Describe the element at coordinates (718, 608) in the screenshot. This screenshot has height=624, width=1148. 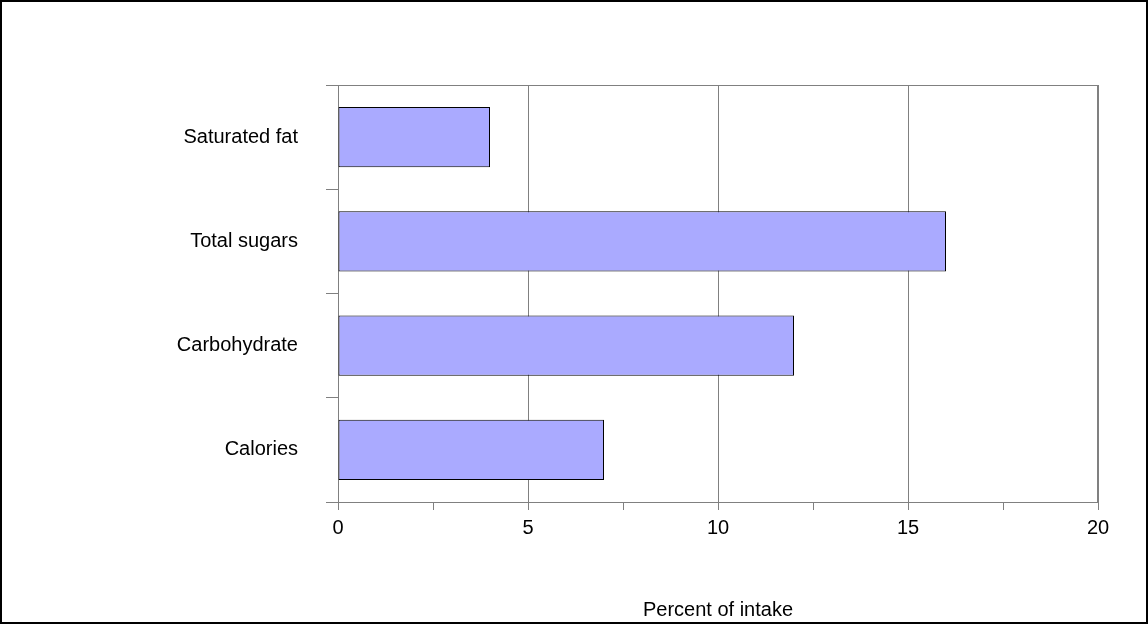
I see `x-axis-title: Percent of intake` at that location.